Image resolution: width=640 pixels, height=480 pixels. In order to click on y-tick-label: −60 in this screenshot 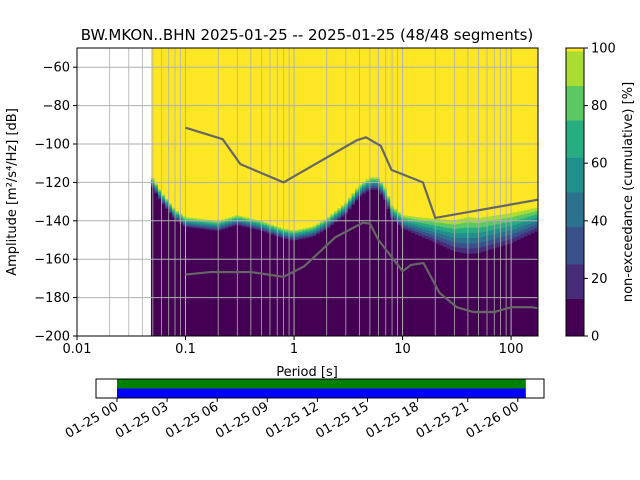, I will do `click(56, 68)`.